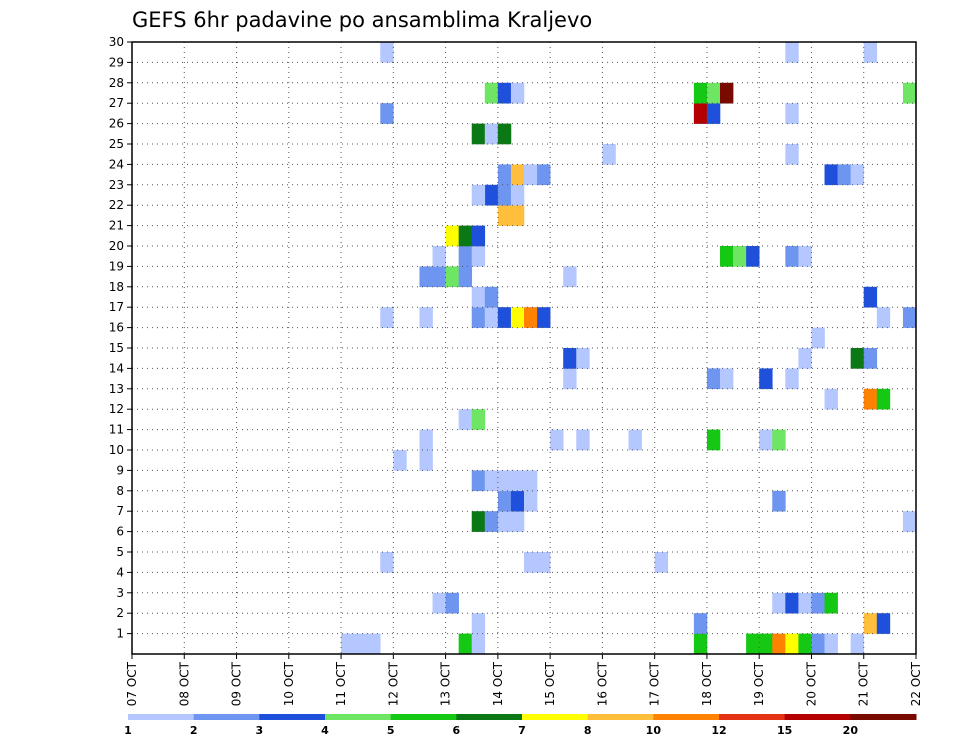 This screenshot has height=742, width=960. What do you see at coordinates (393, 683) in the screenshot?
I see `x-tick-label: 12 OCT` at bounding box center [393, 683].